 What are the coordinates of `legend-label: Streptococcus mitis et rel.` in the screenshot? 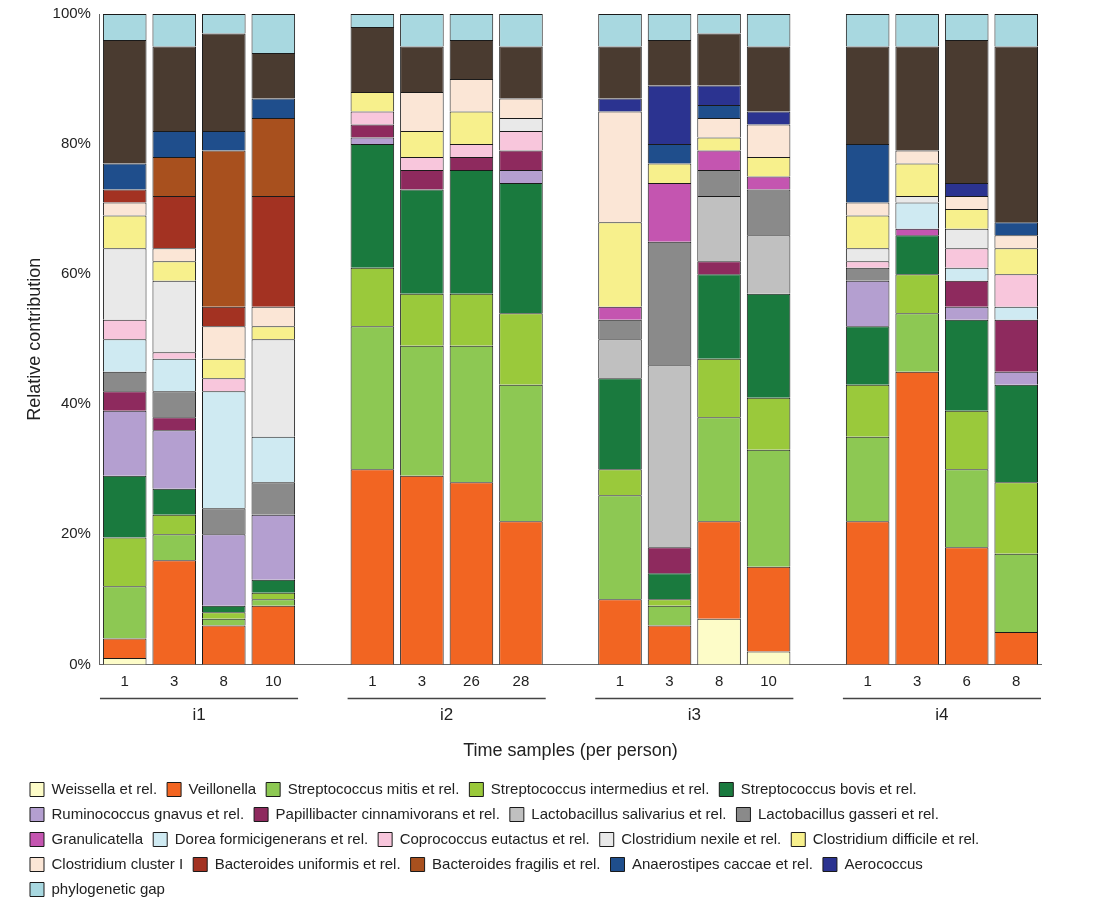 It's located at (373, 788).